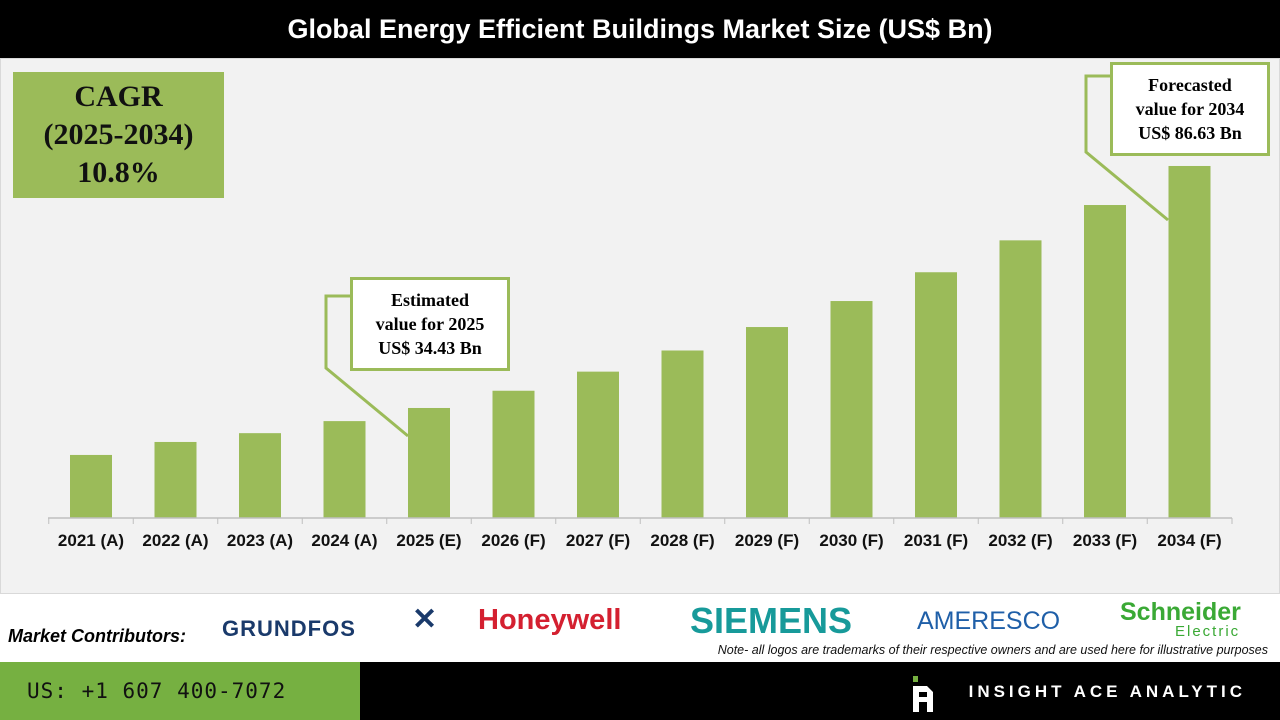 The width and height of the screenshot is (1280, 720). Describe the element at coordinates (851, 409) in the screenshot. I see `bar-2030 (F)` at that location.